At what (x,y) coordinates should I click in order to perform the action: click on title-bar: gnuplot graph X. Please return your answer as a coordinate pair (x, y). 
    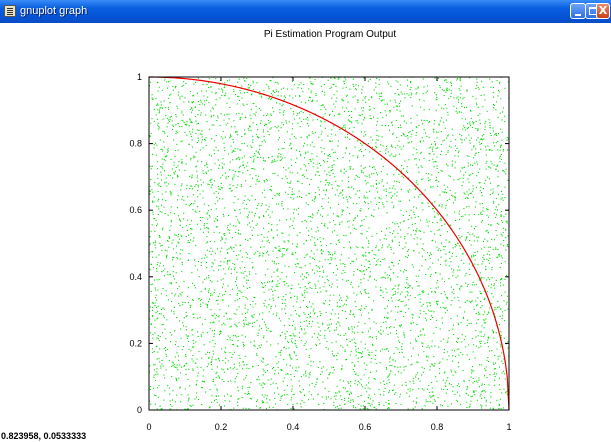
    Looking at the image, I should click on (305, 11).